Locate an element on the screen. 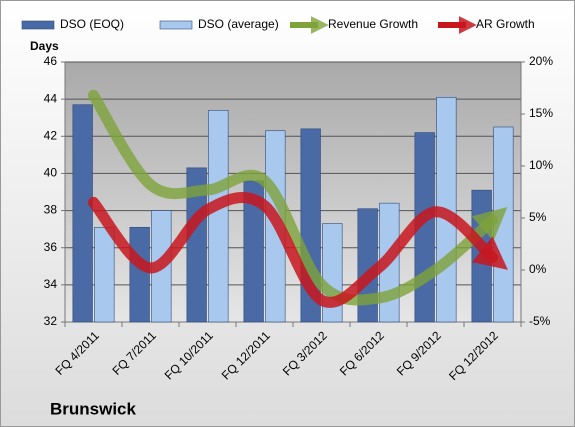 The image size is (575, 427). y-tick-label: 32 is located at coordinates (51, 321).